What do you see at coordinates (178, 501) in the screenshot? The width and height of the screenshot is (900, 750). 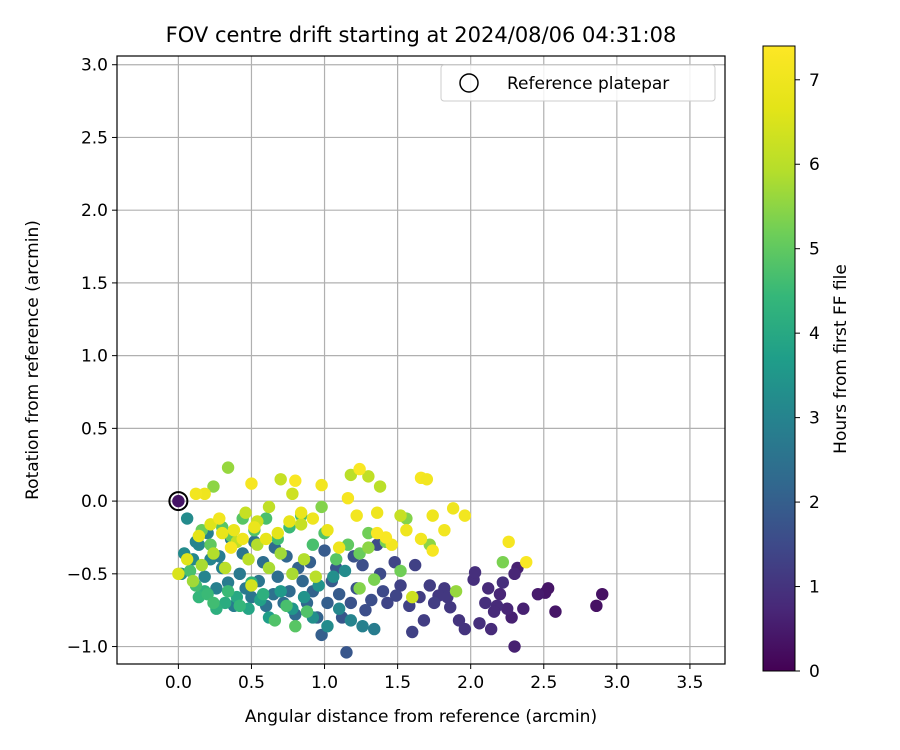 I see `reference-point` at bounding box center [178, 501].